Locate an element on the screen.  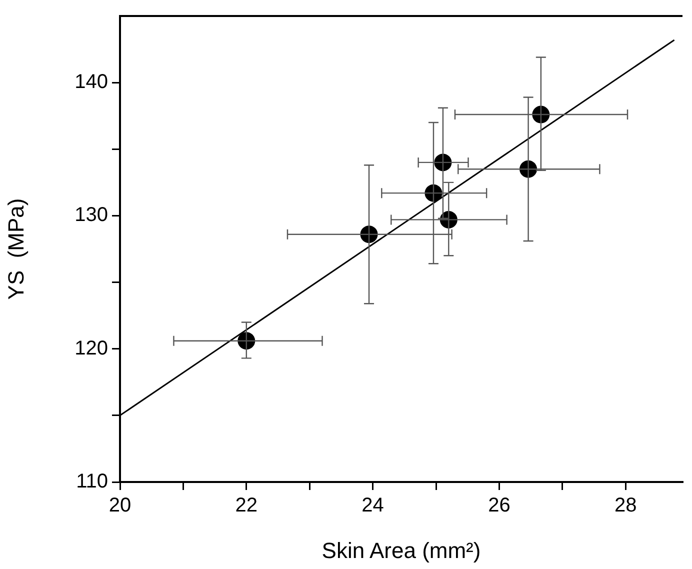
x-tick-label: 28 is located at coordinates (625, 505).